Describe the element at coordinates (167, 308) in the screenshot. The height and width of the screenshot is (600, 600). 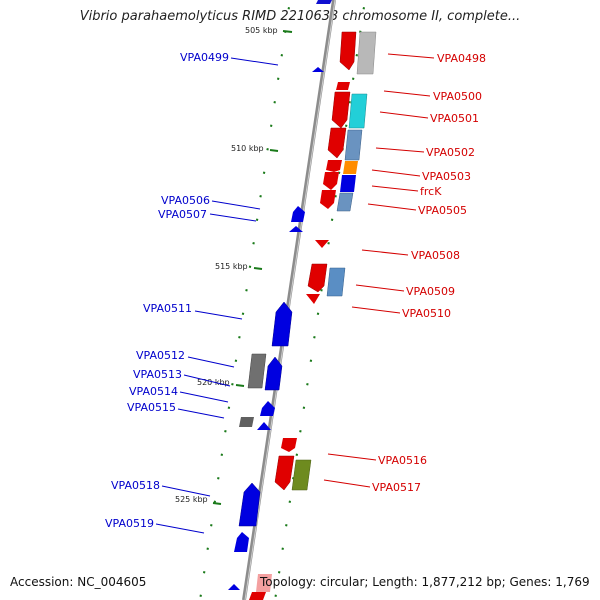
I see `gene-label-vpa0511: VPA0511` at that location.